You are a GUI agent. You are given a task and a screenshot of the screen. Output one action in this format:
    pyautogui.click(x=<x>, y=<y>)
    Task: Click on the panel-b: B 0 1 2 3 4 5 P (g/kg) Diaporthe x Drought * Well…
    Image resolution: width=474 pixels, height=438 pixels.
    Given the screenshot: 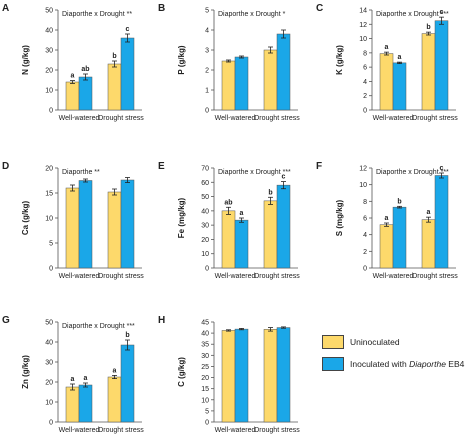 What is the action you would take?
    pyautogui.click(x=229, y=62)
    